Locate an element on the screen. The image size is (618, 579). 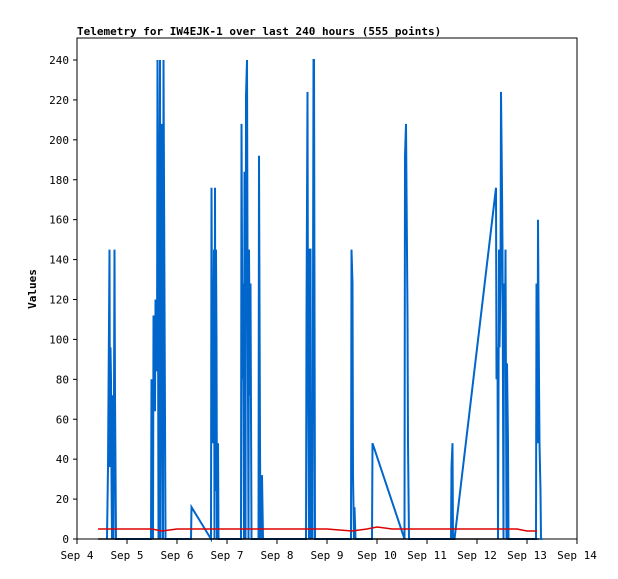
y-tick-label: 40 is located at coordinates (62, 459).